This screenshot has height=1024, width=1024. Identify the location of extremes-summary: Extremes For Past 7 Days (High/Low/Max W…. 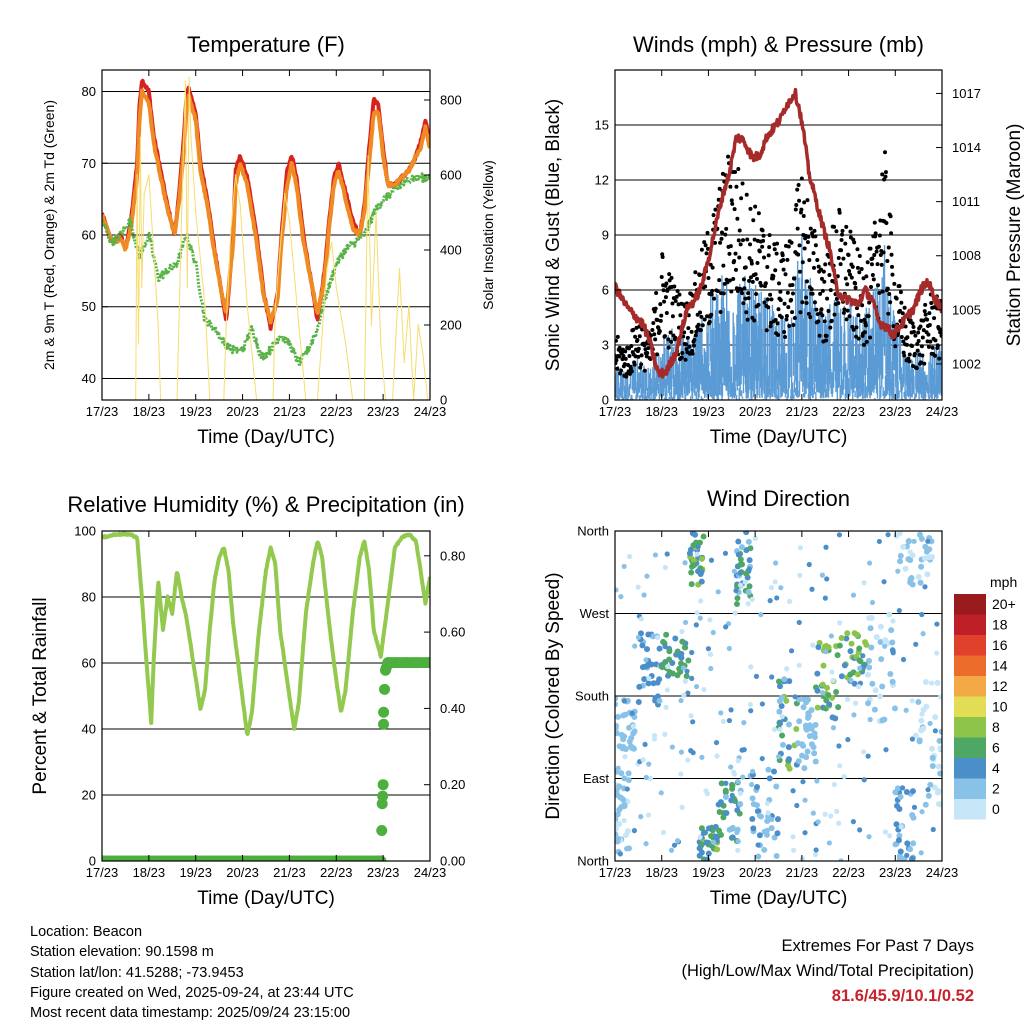
(827, 971).